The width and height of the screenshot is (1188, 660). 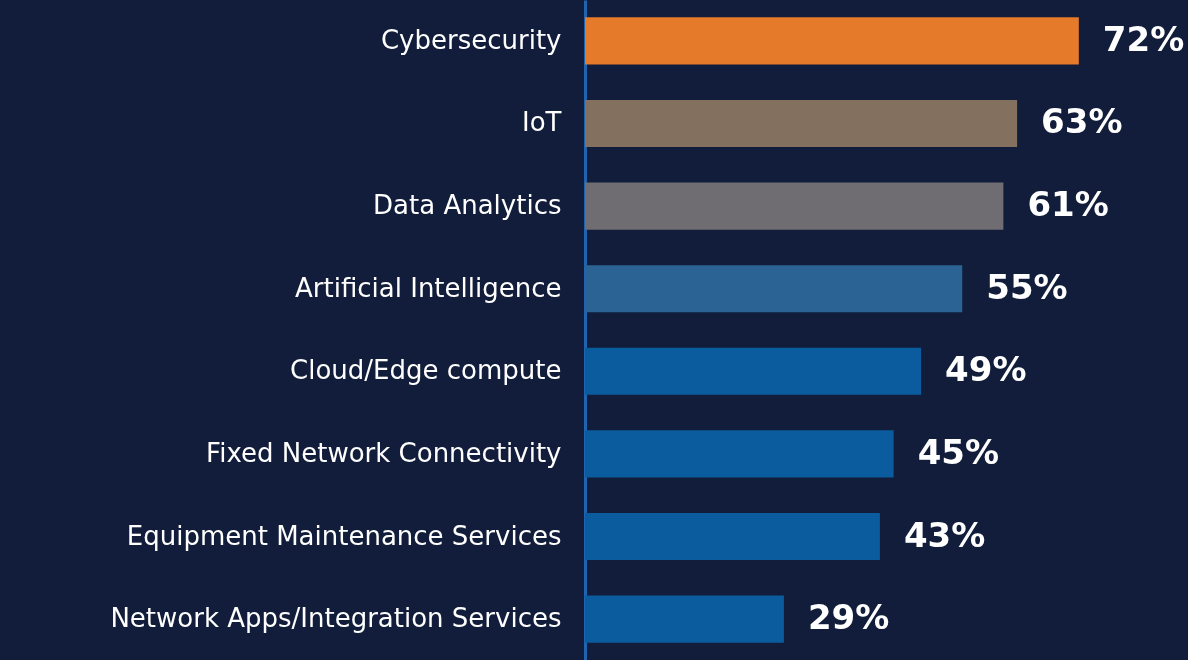 I want to click on y-tick-label: Network Apps/Integration Services, so click(x=336, y=618).